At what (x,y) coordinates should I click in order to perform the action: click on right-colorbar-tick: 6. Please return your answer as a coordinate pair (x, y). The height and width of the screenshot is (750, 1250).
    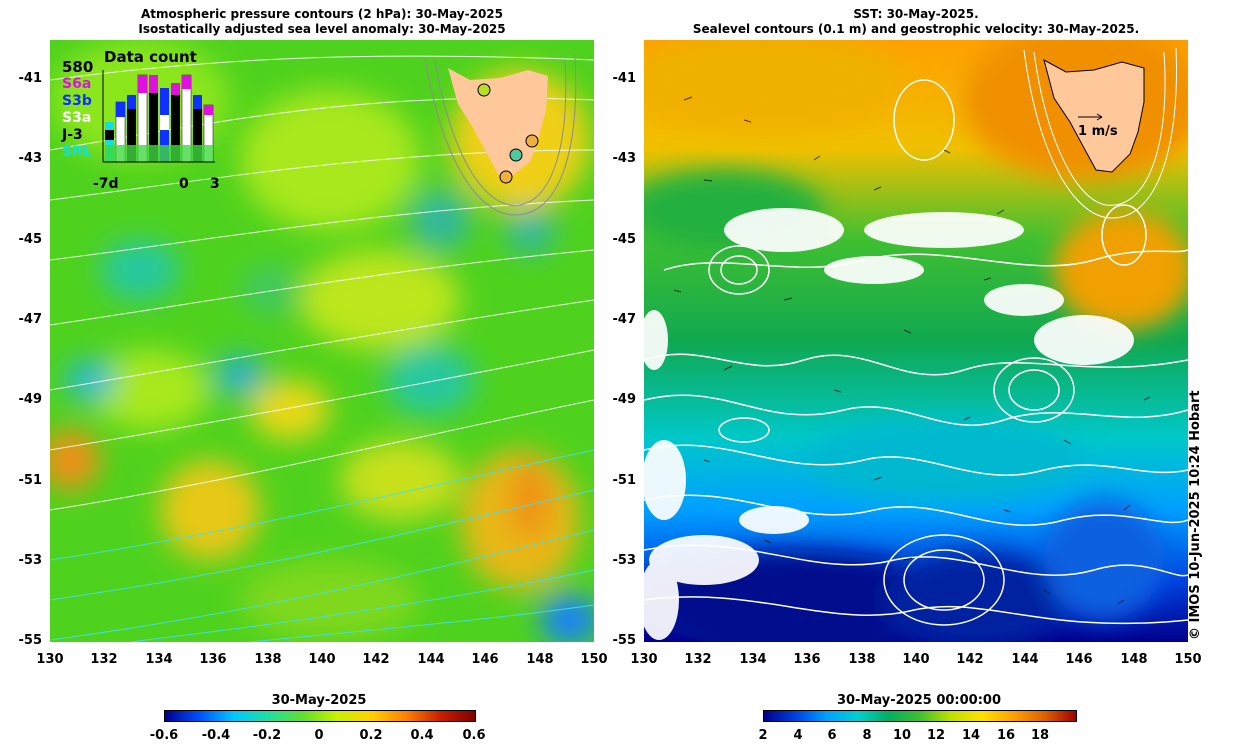
    Looking at the image, I should click on (832, 735).